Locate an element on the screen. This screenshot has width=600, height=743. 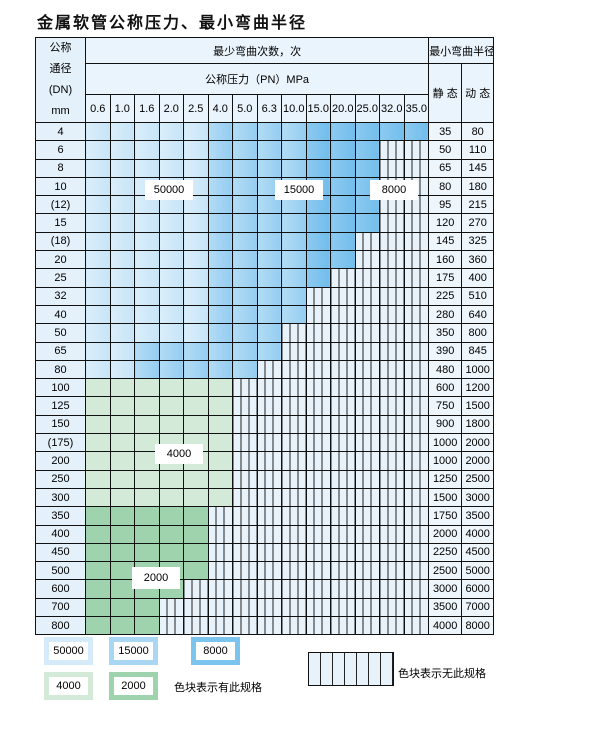
static-header: 静 态 is located at coordinates (445, 93).